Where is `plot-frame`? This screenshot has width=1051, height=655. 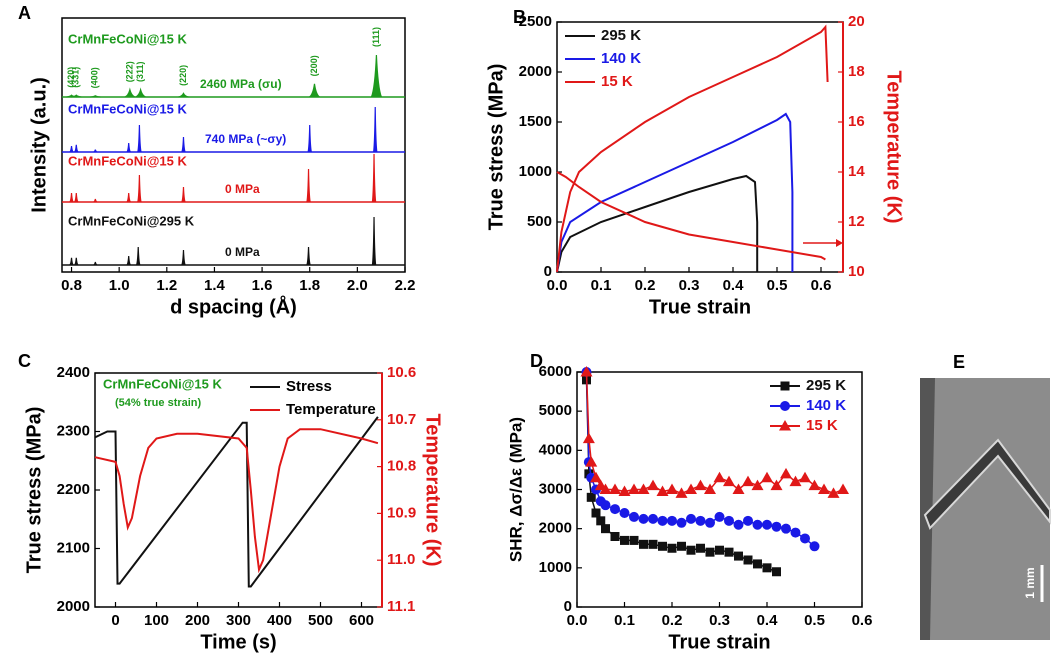
plot-frame is located at coordinates (233, 145).